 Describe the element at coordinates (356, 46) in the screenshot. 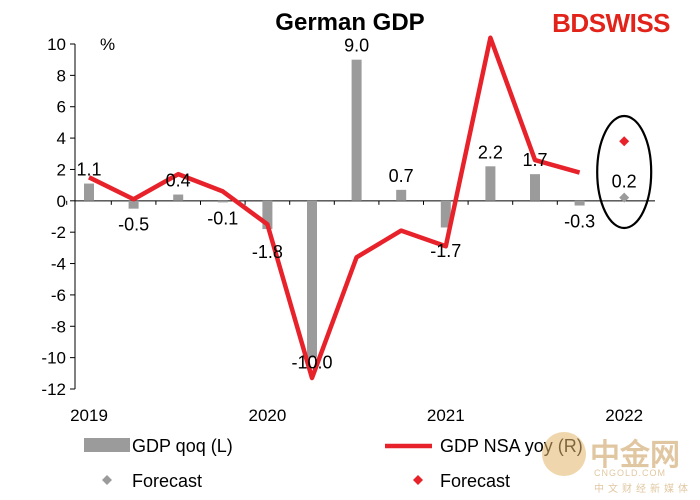

I see `qoq-data-label: 9.0` at that location.